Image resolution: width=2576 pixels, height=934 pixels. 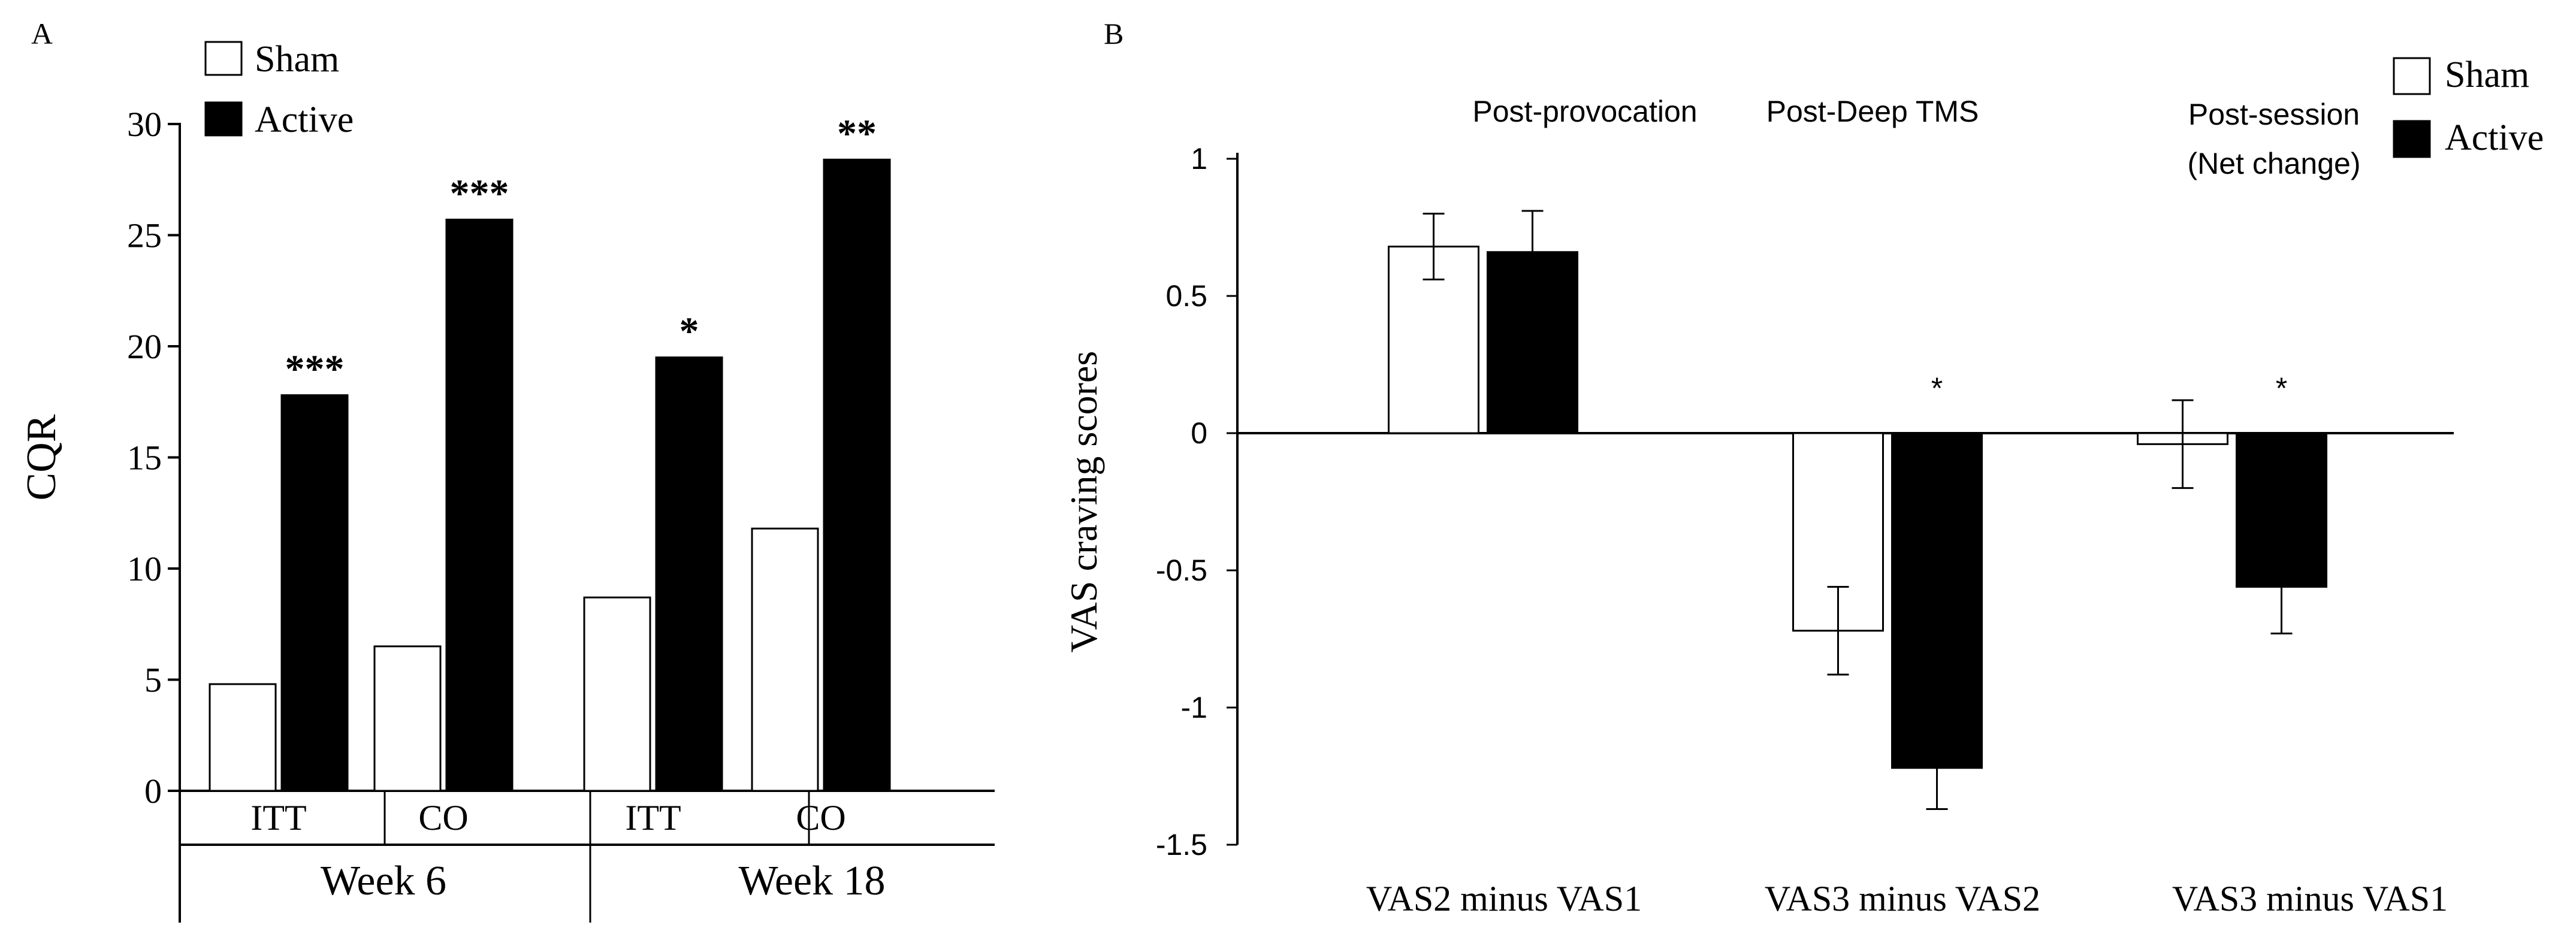 I want to click on legend-label-b: Active, so click(x=2495, y=137).